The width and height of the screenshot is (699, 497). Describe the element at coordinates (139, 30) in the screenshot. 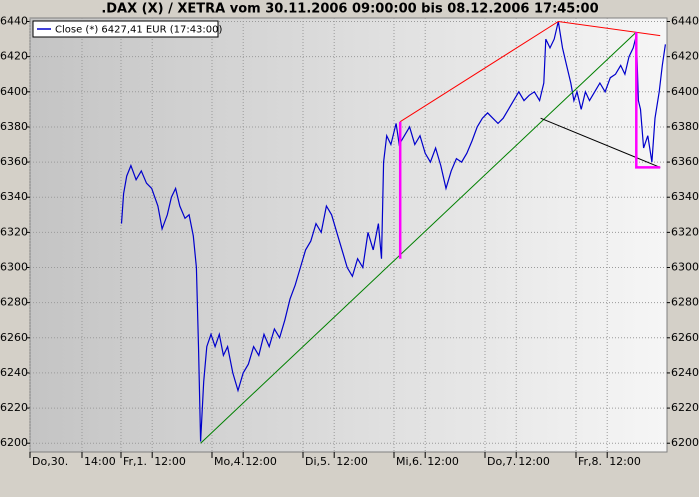

I see `legend-label: Close (*) 6427,41 EUR (17:43:00)` at that location.